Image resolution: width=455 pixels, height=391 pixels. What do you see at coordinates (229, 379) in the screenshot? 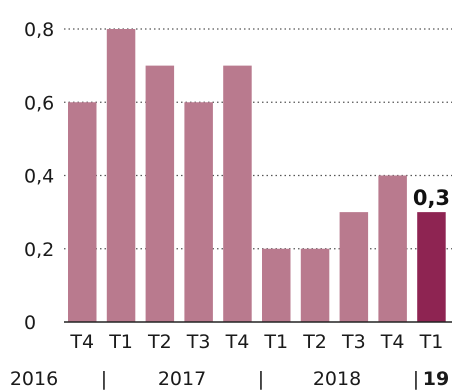
I see `x-axis-year-labels: 2016 | 2017 | 2018 | 19` at bounding box center [229, 379].